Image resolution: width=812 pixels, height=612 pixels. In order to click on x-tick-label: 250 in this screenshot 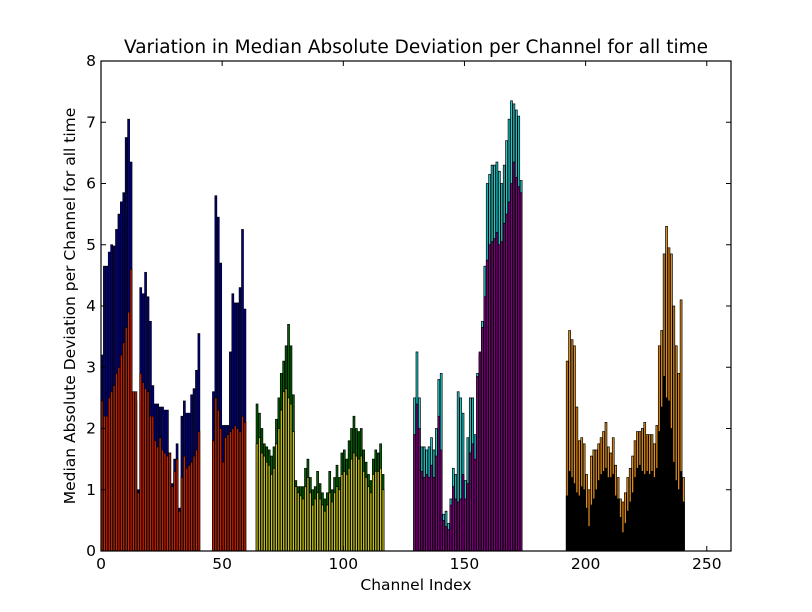, I will do `click(707, 564)`.